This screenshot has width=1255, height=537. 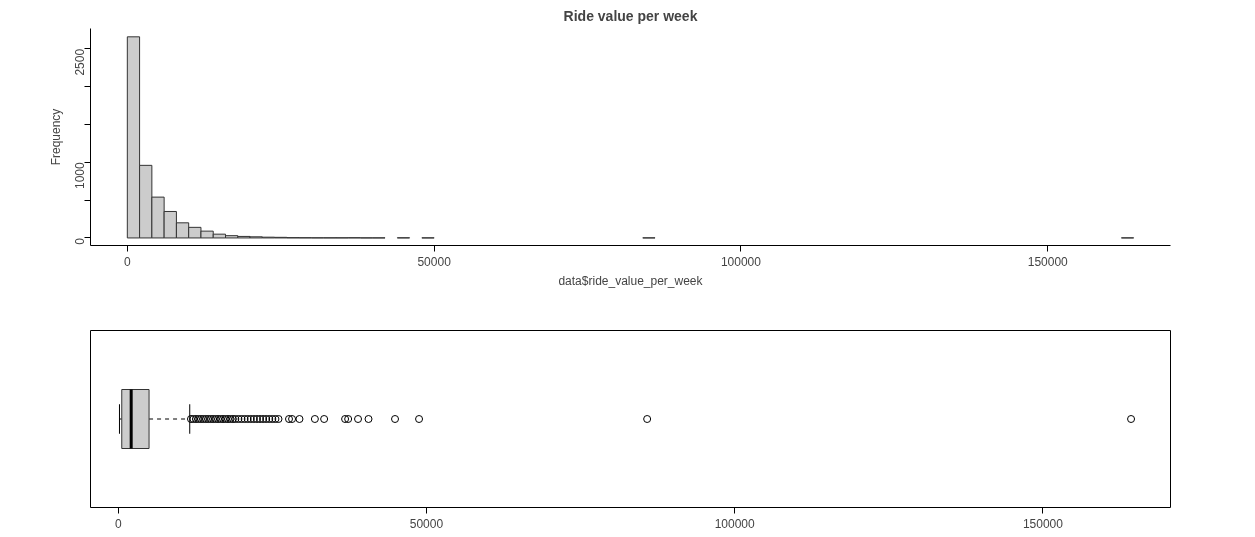 I want to click on x-axis-title: data$ride_value_per_week, so click(x=631, y=280).